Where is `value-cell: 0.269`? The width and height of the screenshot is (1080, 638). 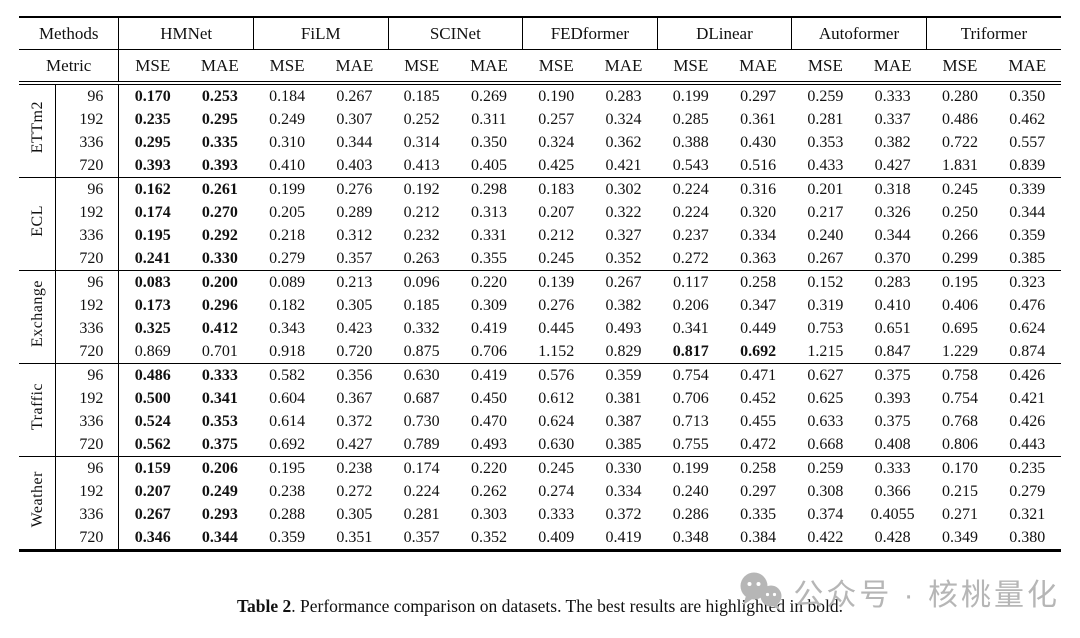
value-cell: 0.269 is located at coordinates (488, 96).